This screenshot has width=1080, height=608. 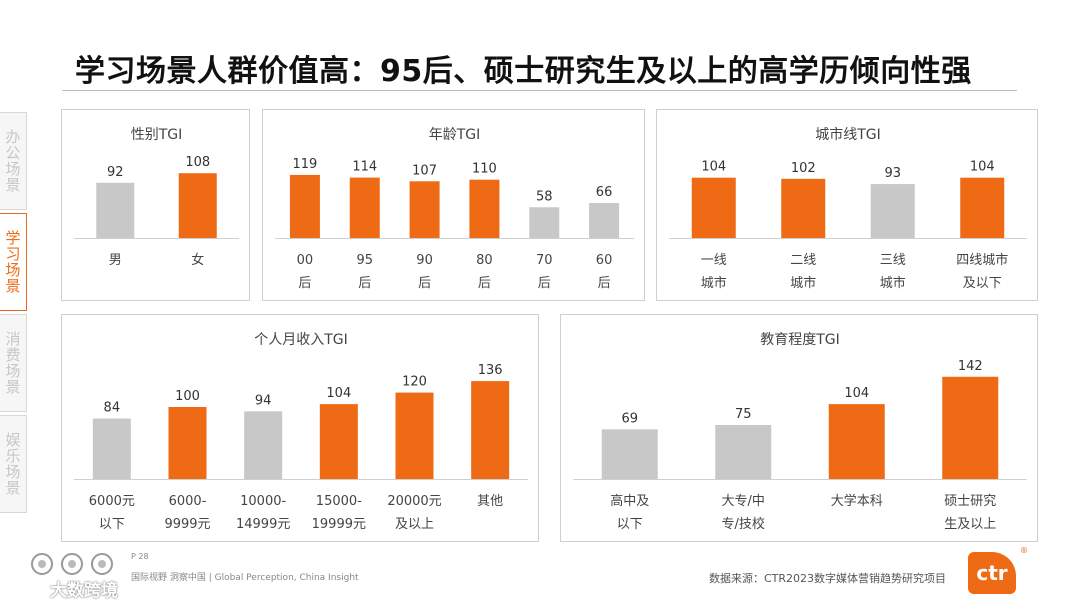 What do you see at coordinates (629, 501) in the screenshot?
I see `category-label: 高中及` at bounding box center [629, 501].